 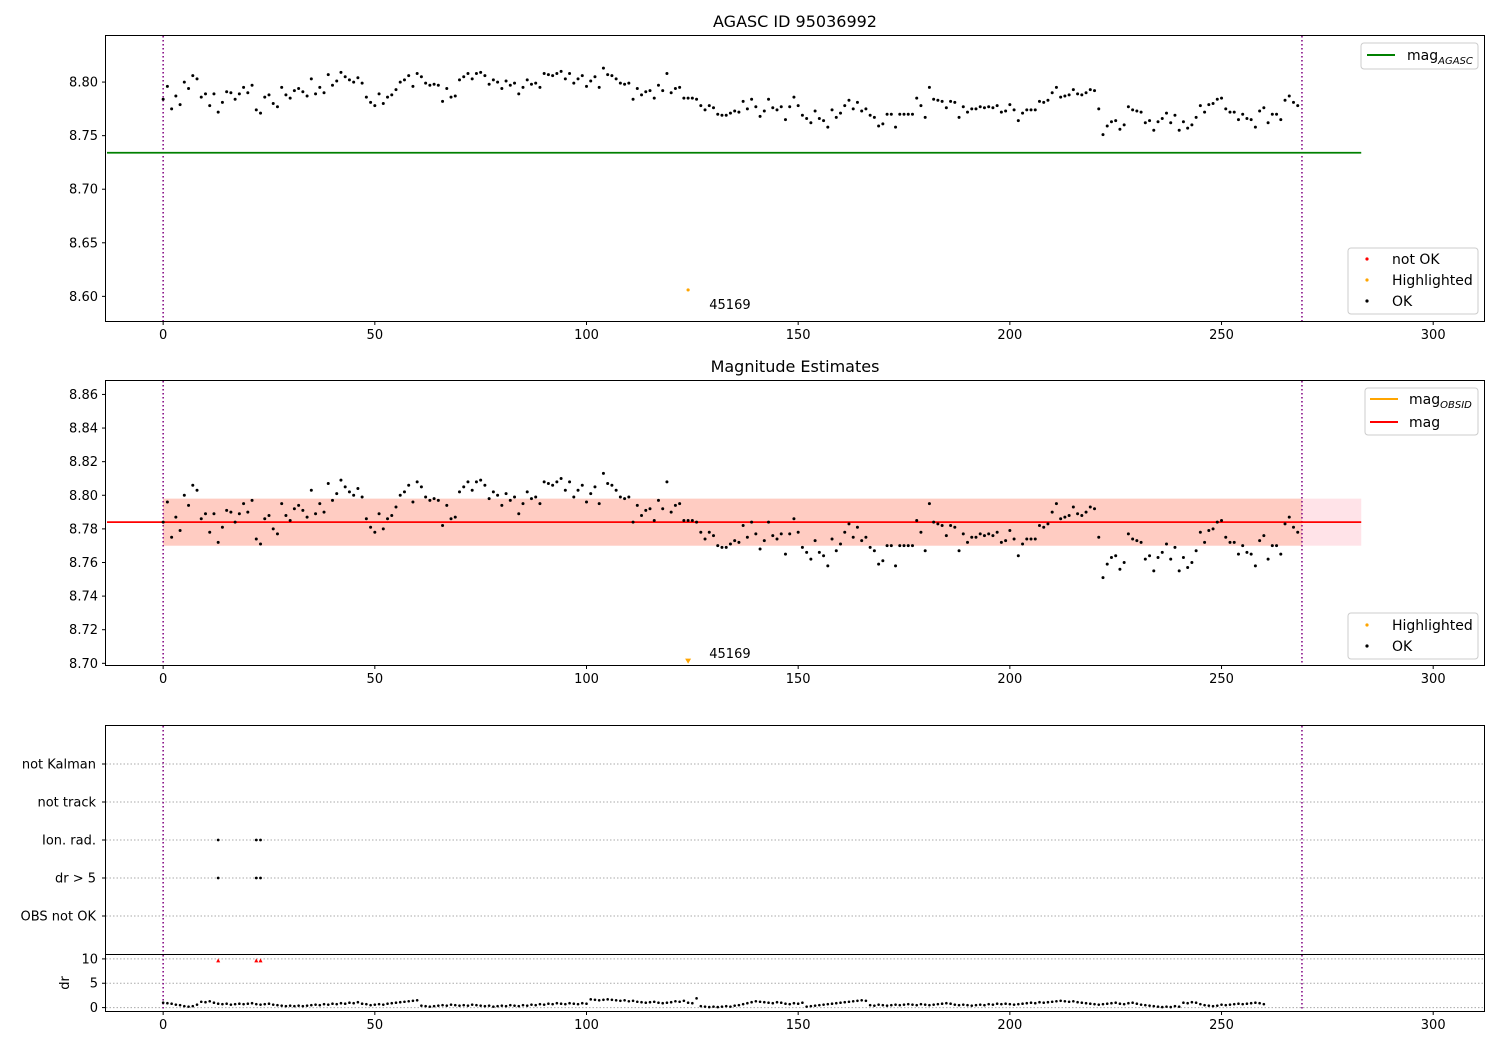 I want to click on magnitude-legend-ok-marker, so click(x=1367, y=646).